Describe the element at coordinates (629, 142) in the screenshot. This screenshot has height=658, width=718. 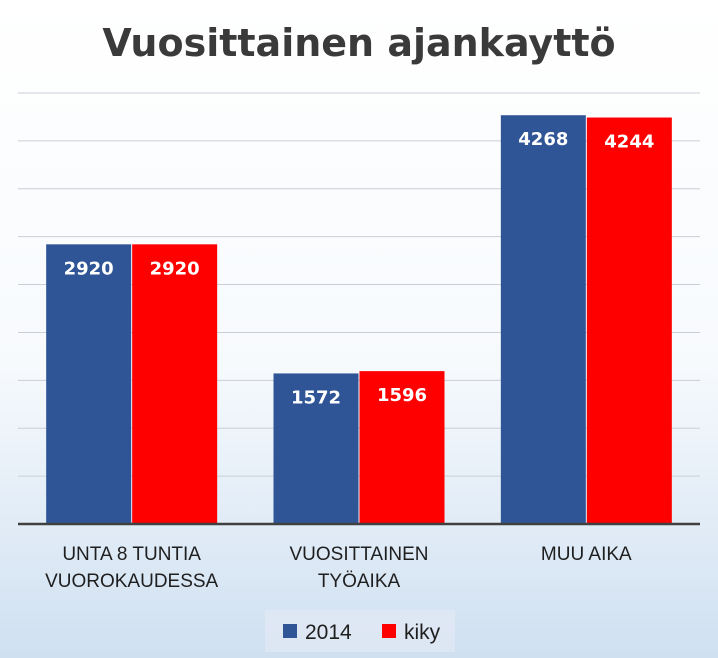
I see `data-label: 4244` at that location.